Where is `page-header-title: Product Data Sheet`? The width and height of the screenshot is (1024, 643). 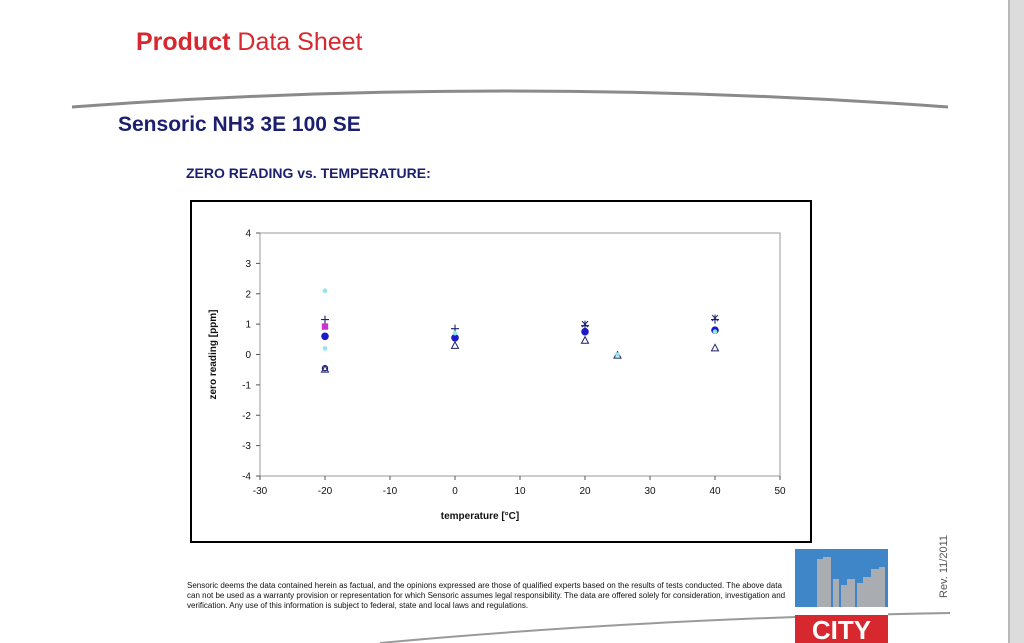 page-header-title: Product Data Sheet is located at coordinates (249, 42).